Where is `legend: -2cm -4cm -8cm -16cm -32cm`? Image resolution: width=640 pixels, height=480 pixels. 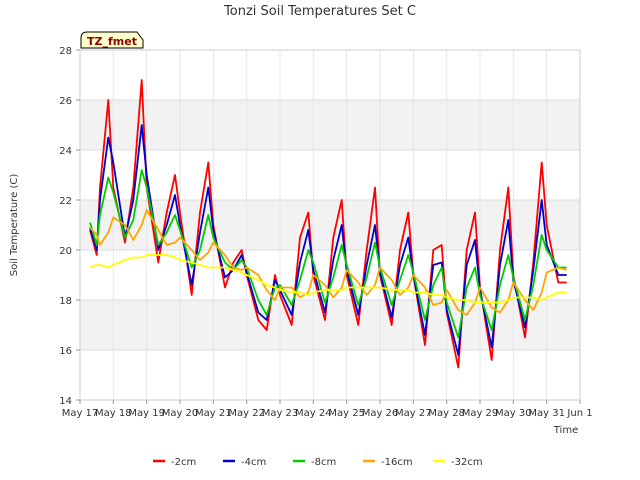 legend: -2cm -4cm -8cm -16cm -32cm is located at coordinates (318, 462).